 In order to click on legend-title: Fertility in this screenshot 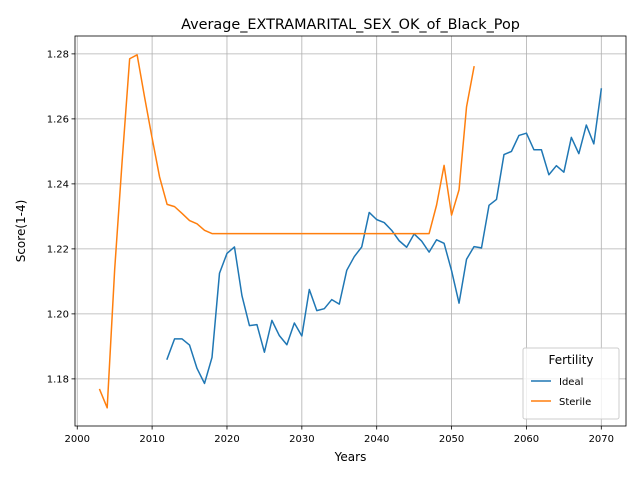, I will do `click(570, 360)`.